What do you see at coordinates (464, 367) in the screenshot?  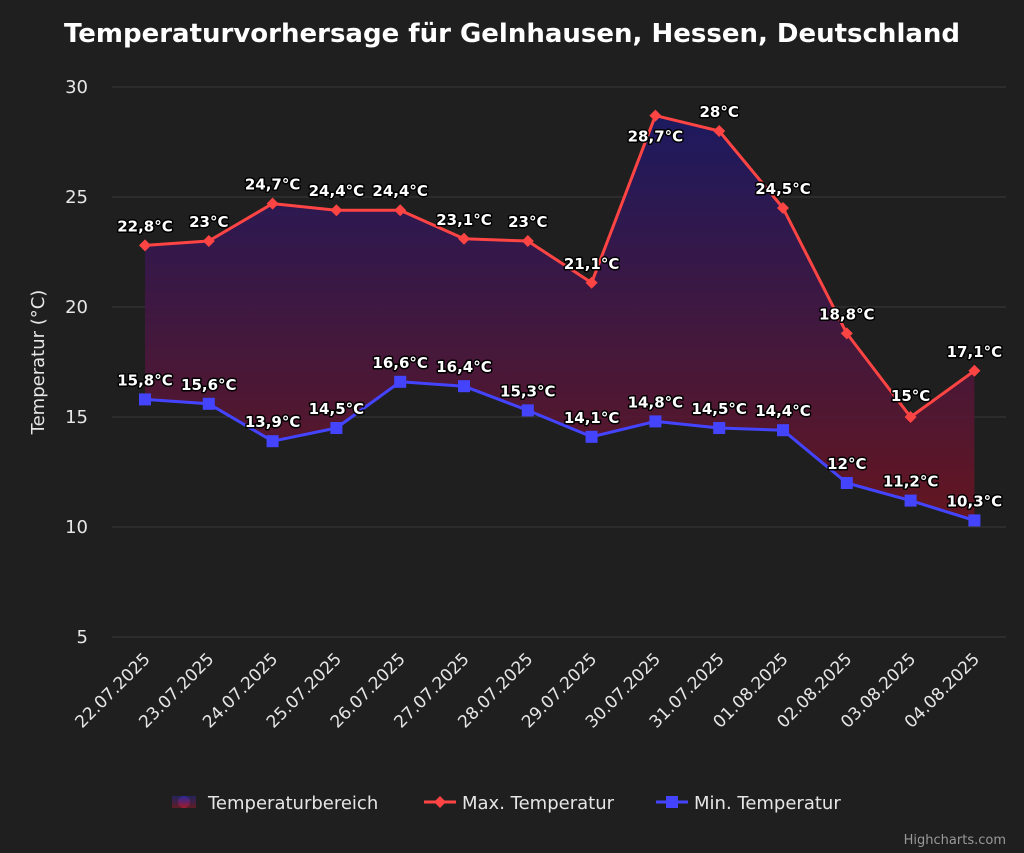 I see `min-temperature-label: 16,4°C` at bounding box center [464, 367].